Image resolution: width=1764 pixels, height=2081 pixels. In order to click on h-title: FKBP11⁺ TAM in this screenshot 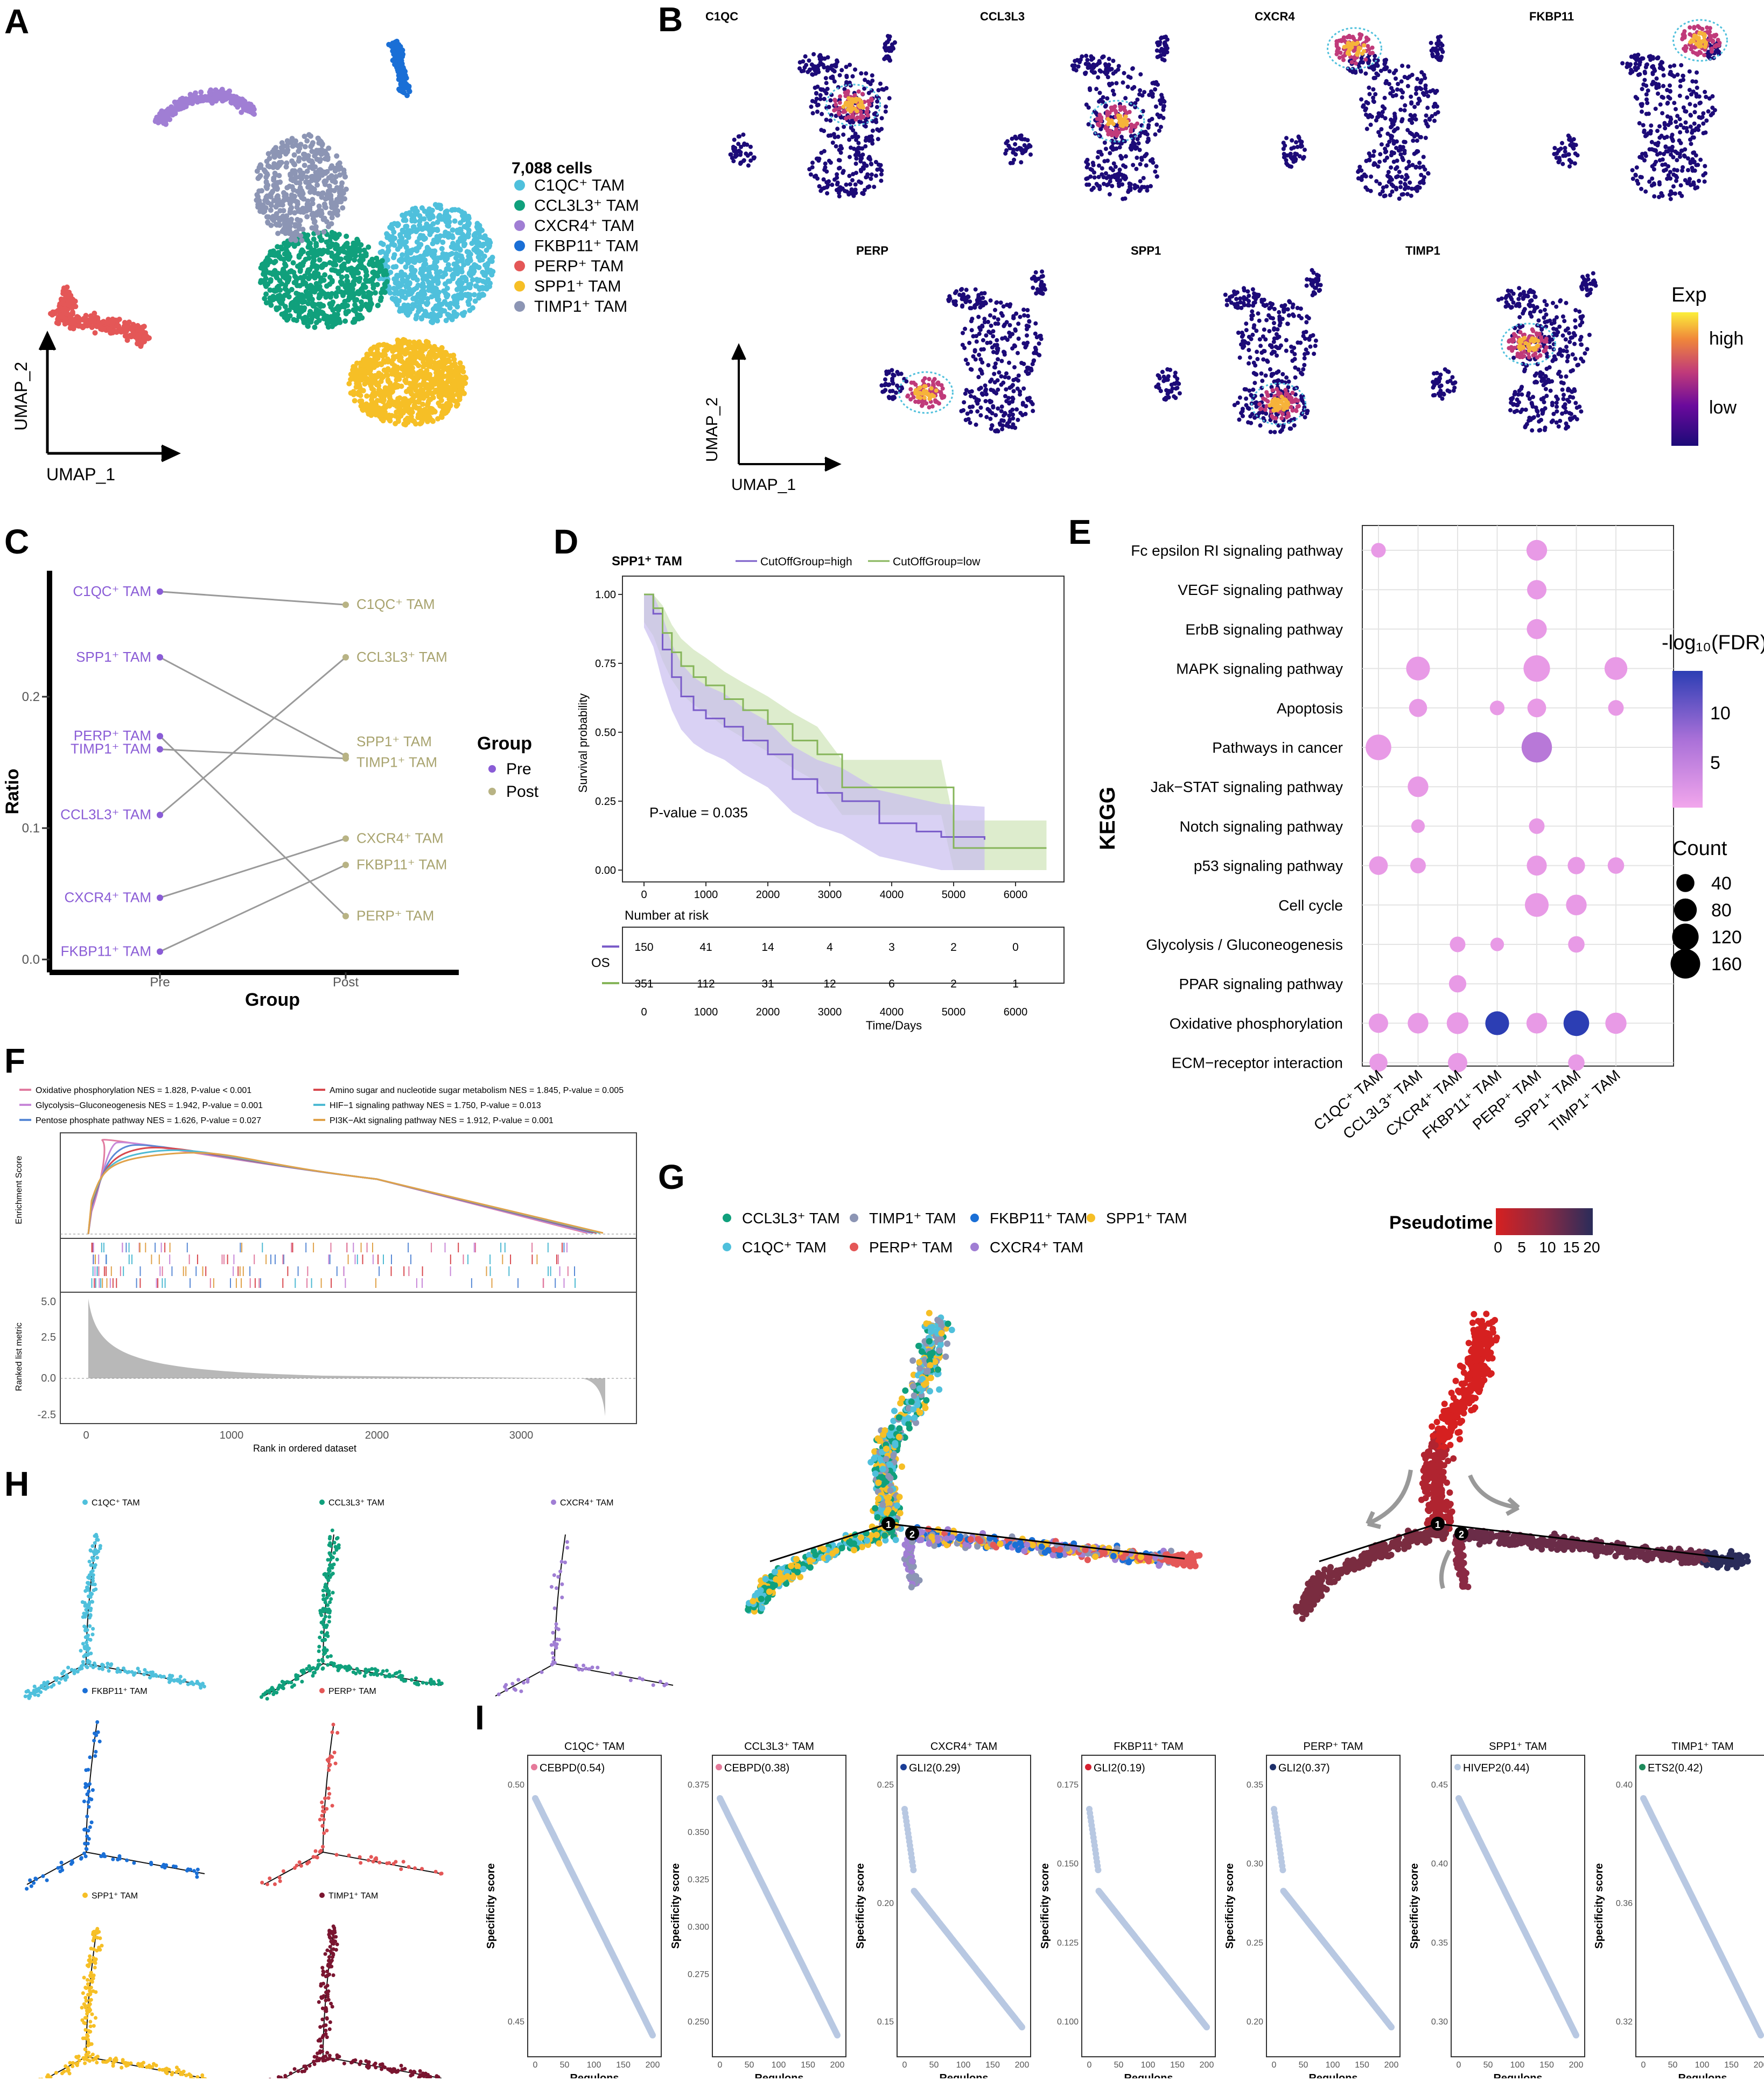, I will do `click(120, 1691)`.